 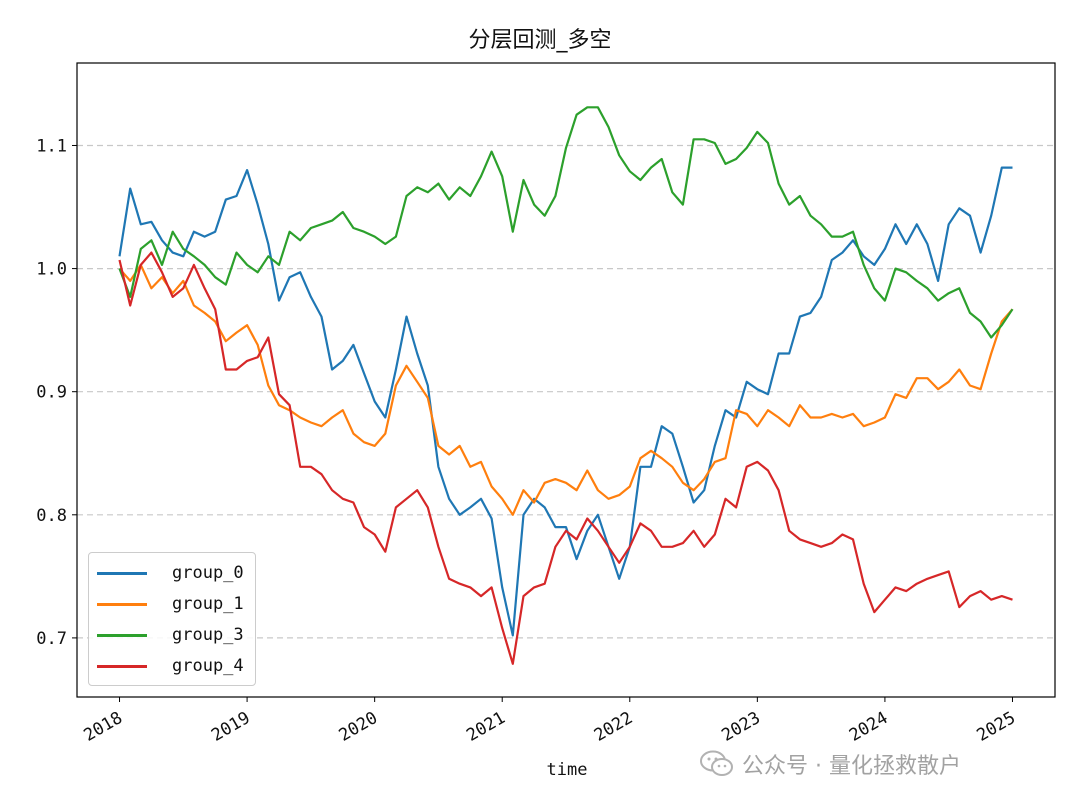 I want to click on x-tick-label: 2022, so click(x=613, y=727).